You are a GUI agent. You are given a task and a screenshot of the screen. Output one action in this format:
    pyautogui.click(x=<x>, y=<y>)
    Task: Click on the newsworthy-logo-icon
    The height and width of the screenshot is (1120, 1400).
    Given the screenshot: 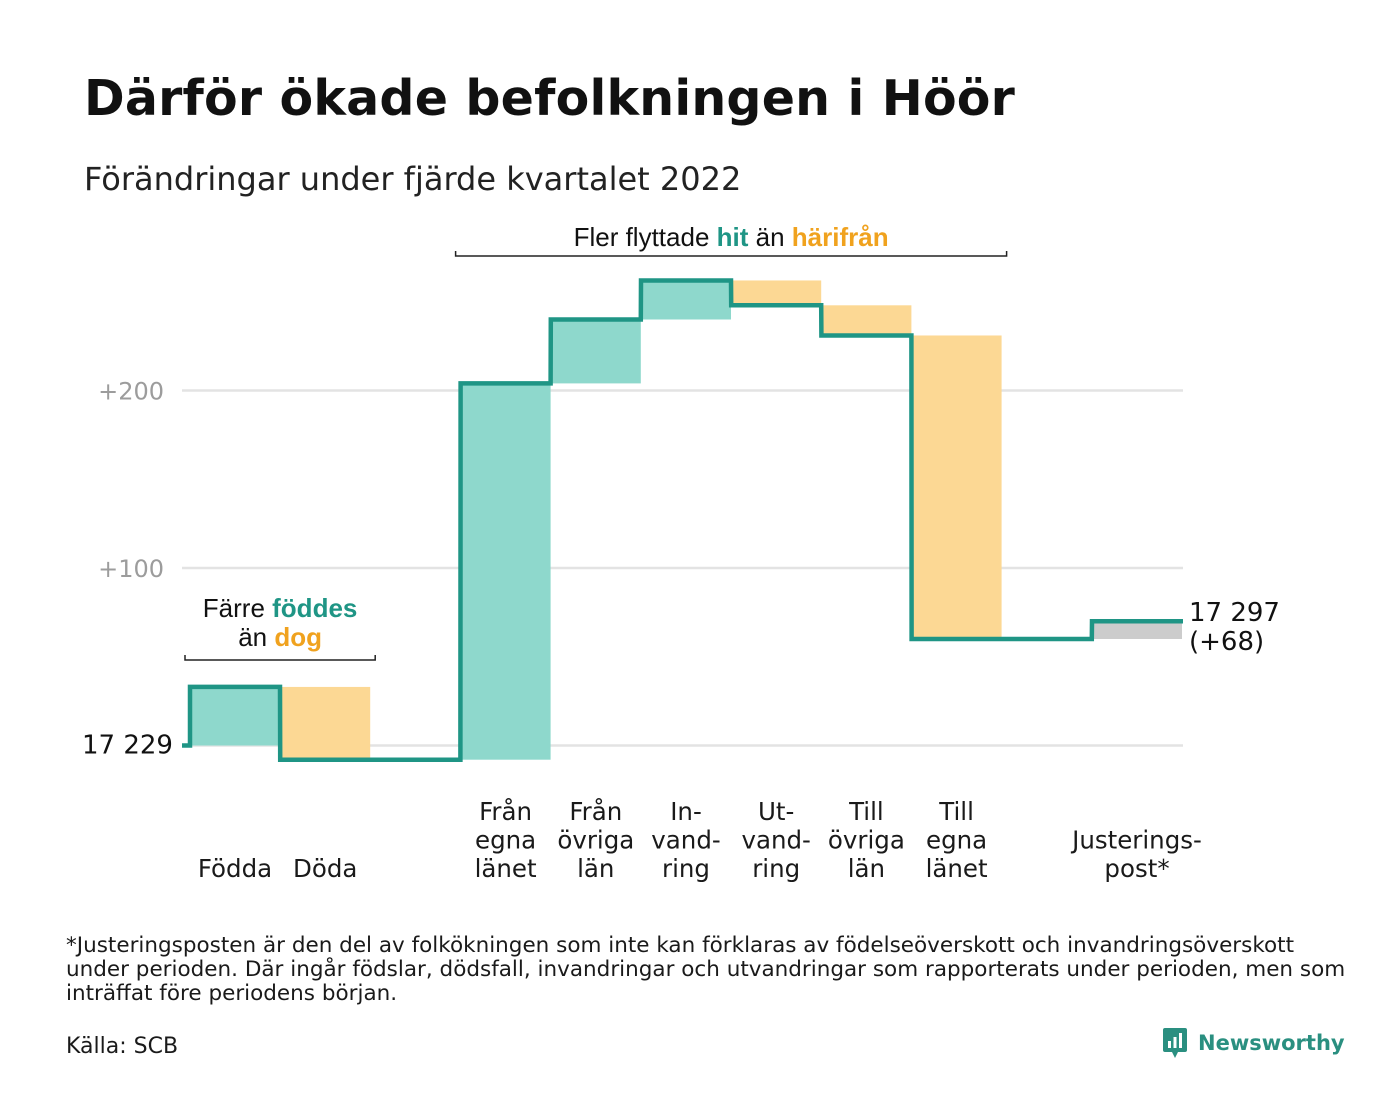 What is the action you would take?
    pyautogui.click(x=1175, y=1043)
    